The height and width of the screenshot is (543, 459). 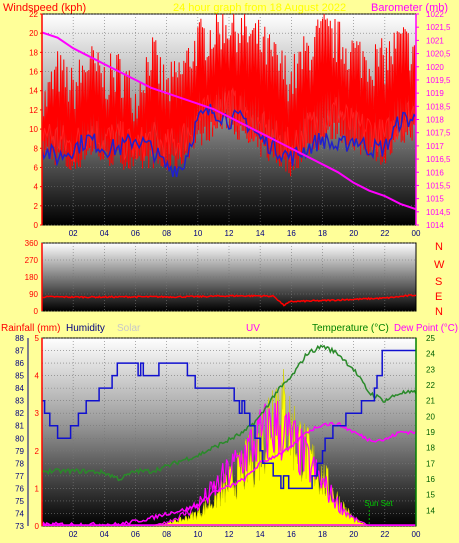 I want to click on humidity-tick-label: 87, so click(x=19, y=351).